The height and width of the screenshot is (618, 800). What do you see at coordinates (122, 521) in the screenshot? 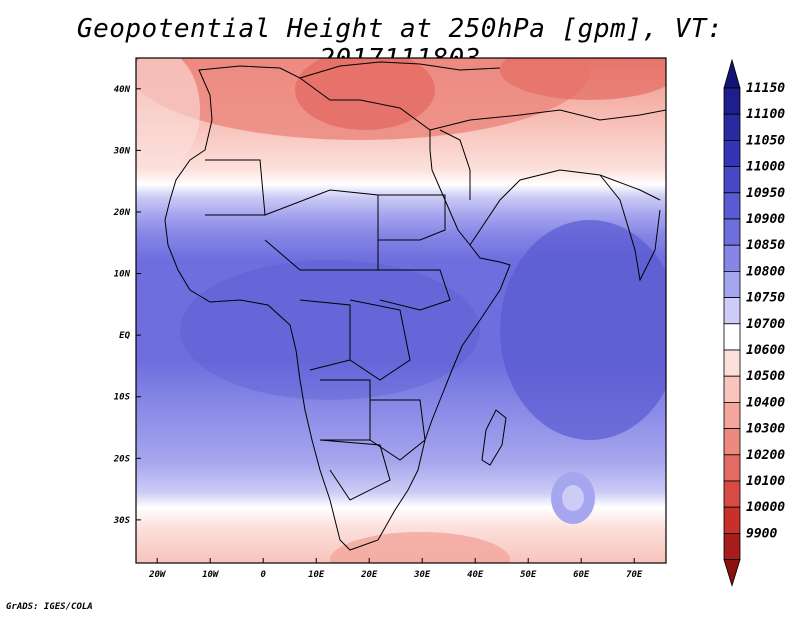
I see `lat-tick-label: 30S` at bounding box center [122, 521].